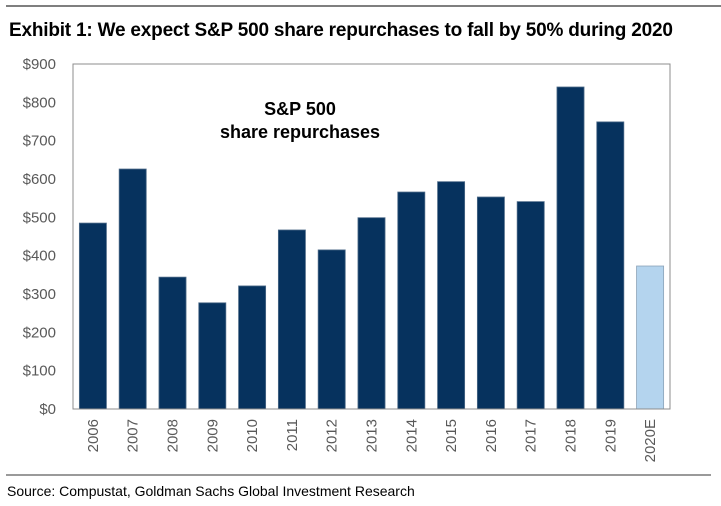 This screenshot has height=506, width=721. What do you see at coordinates (39, 64) in the screenshot?
I see `y-tick-label: $900` at bounding box center [39, 64].